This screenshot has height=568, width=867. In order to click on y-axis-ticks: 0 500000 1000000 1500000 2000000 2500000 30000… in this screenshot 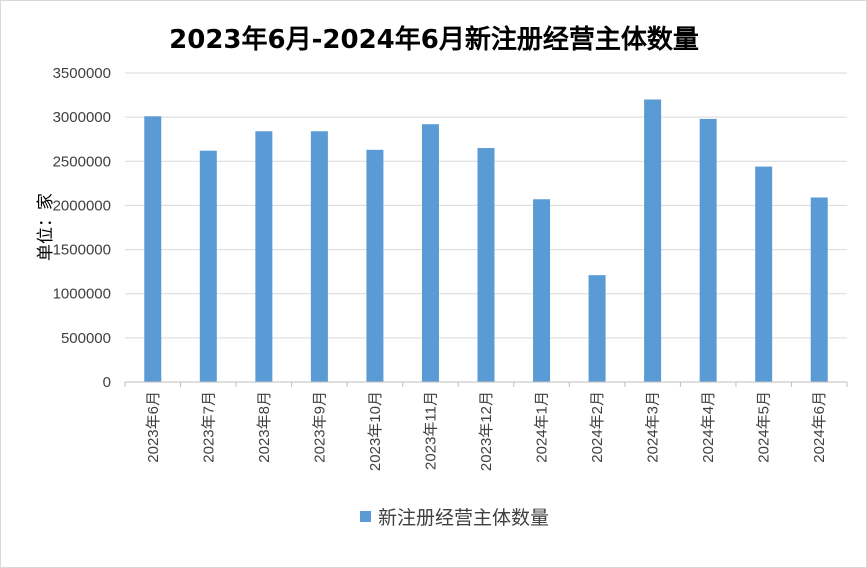, I will do `click(82, 228)`.